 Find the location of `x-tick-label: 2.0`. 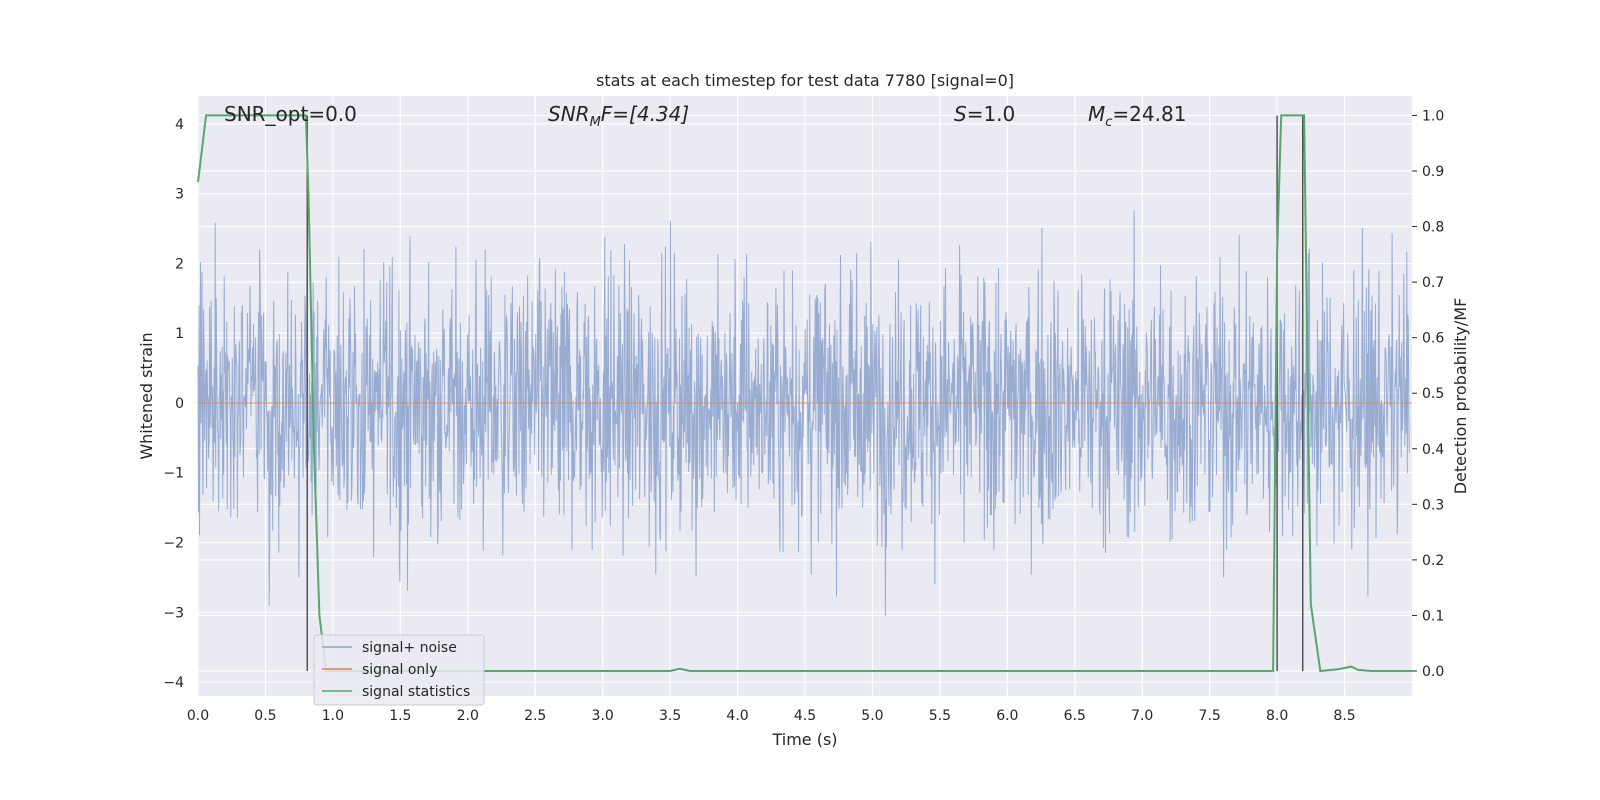

x-tick-label: 2.0 is located at coordinates (468, 716).